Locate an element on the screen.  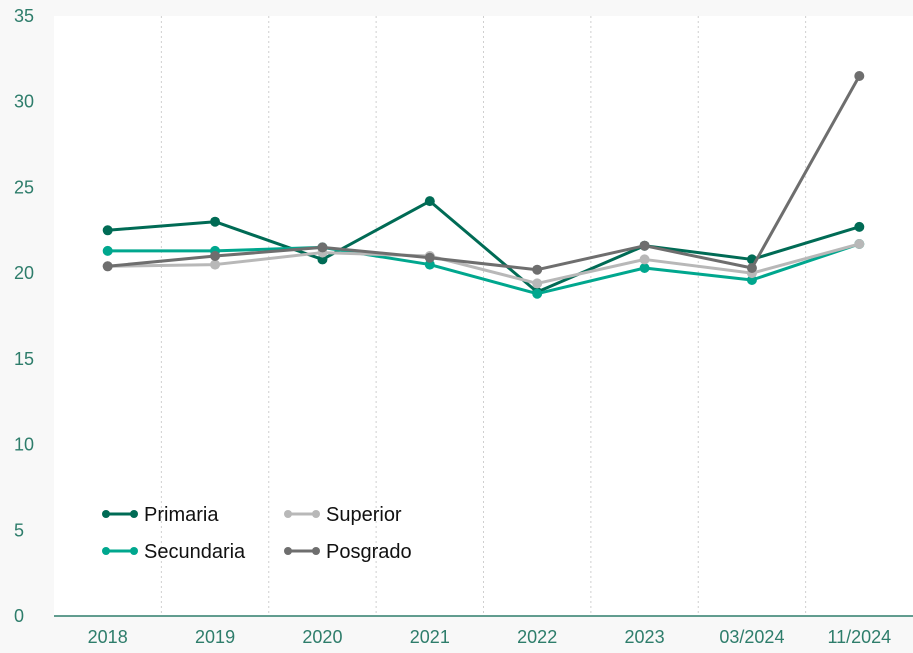
x-tick-label: 2019 is located at coordinates (215, 637).